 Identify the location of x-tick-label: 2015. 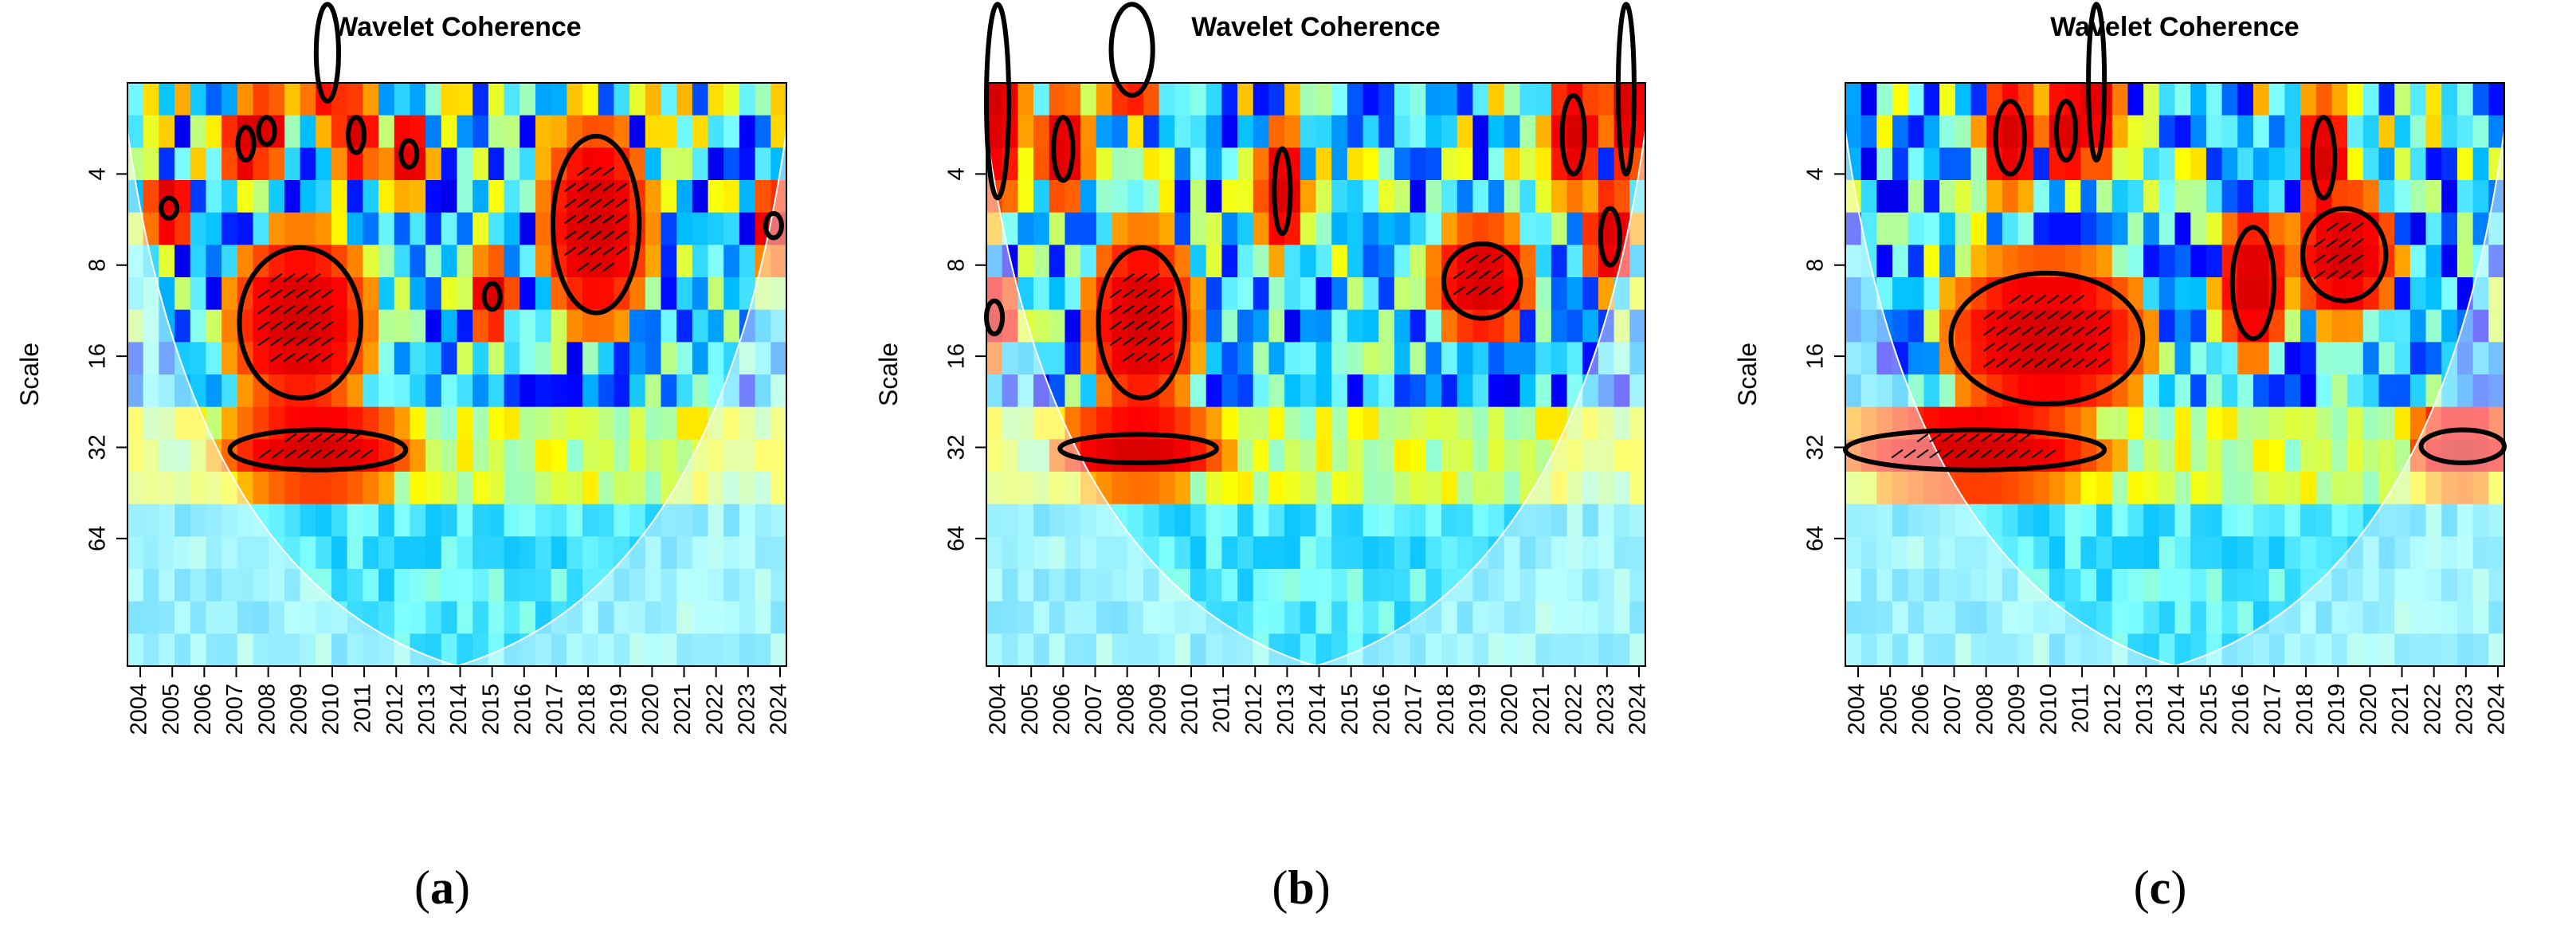
(2208, 709).